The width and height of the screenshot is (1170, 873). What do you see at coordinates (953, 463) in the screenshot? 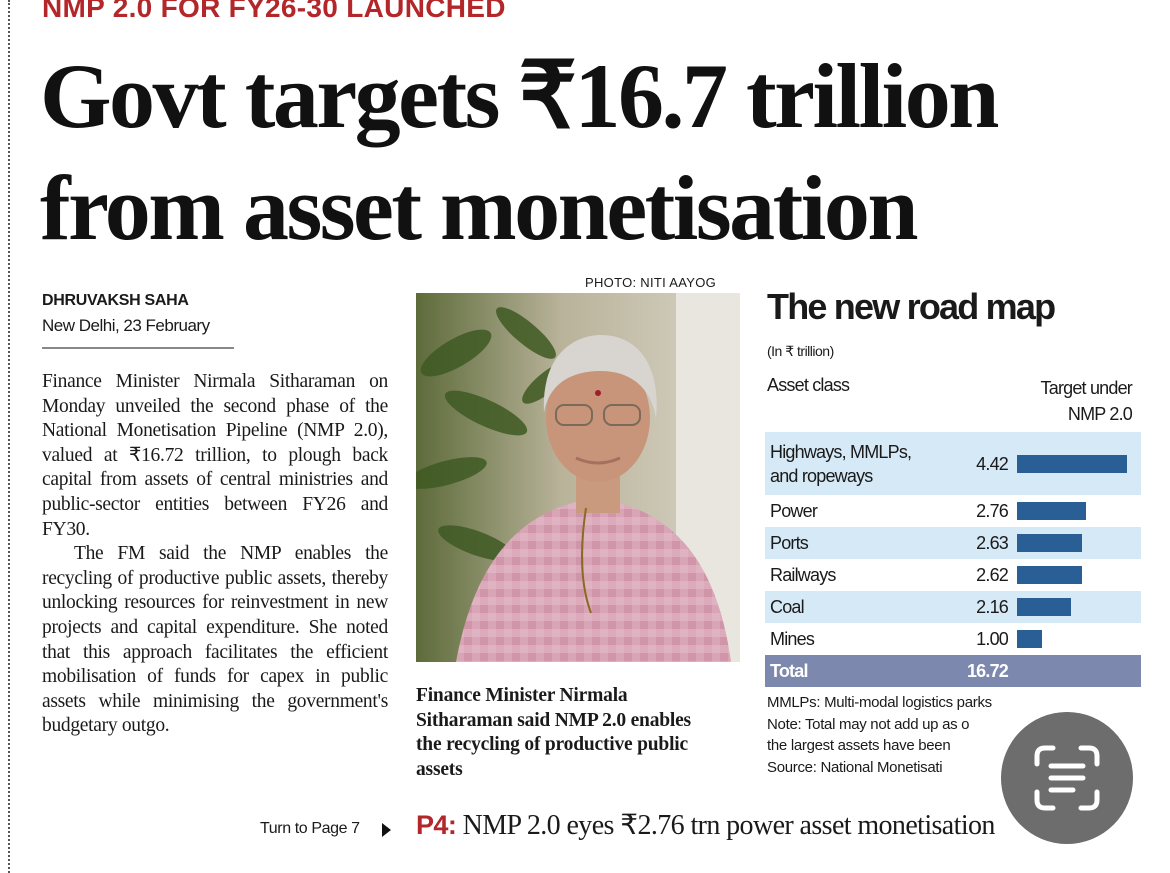
I see `table-row: Highways, MMLPs, and ropeways 4.42` at bounding box center [953, 463].